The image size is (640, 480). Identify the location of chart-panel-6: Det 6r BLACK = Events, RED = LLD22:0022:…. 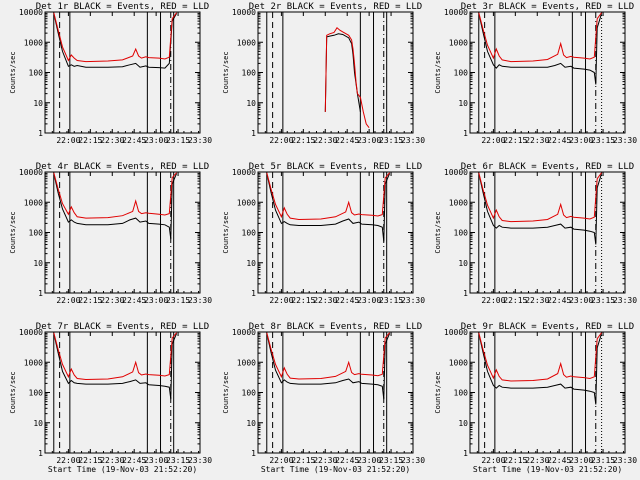
(535, 233).